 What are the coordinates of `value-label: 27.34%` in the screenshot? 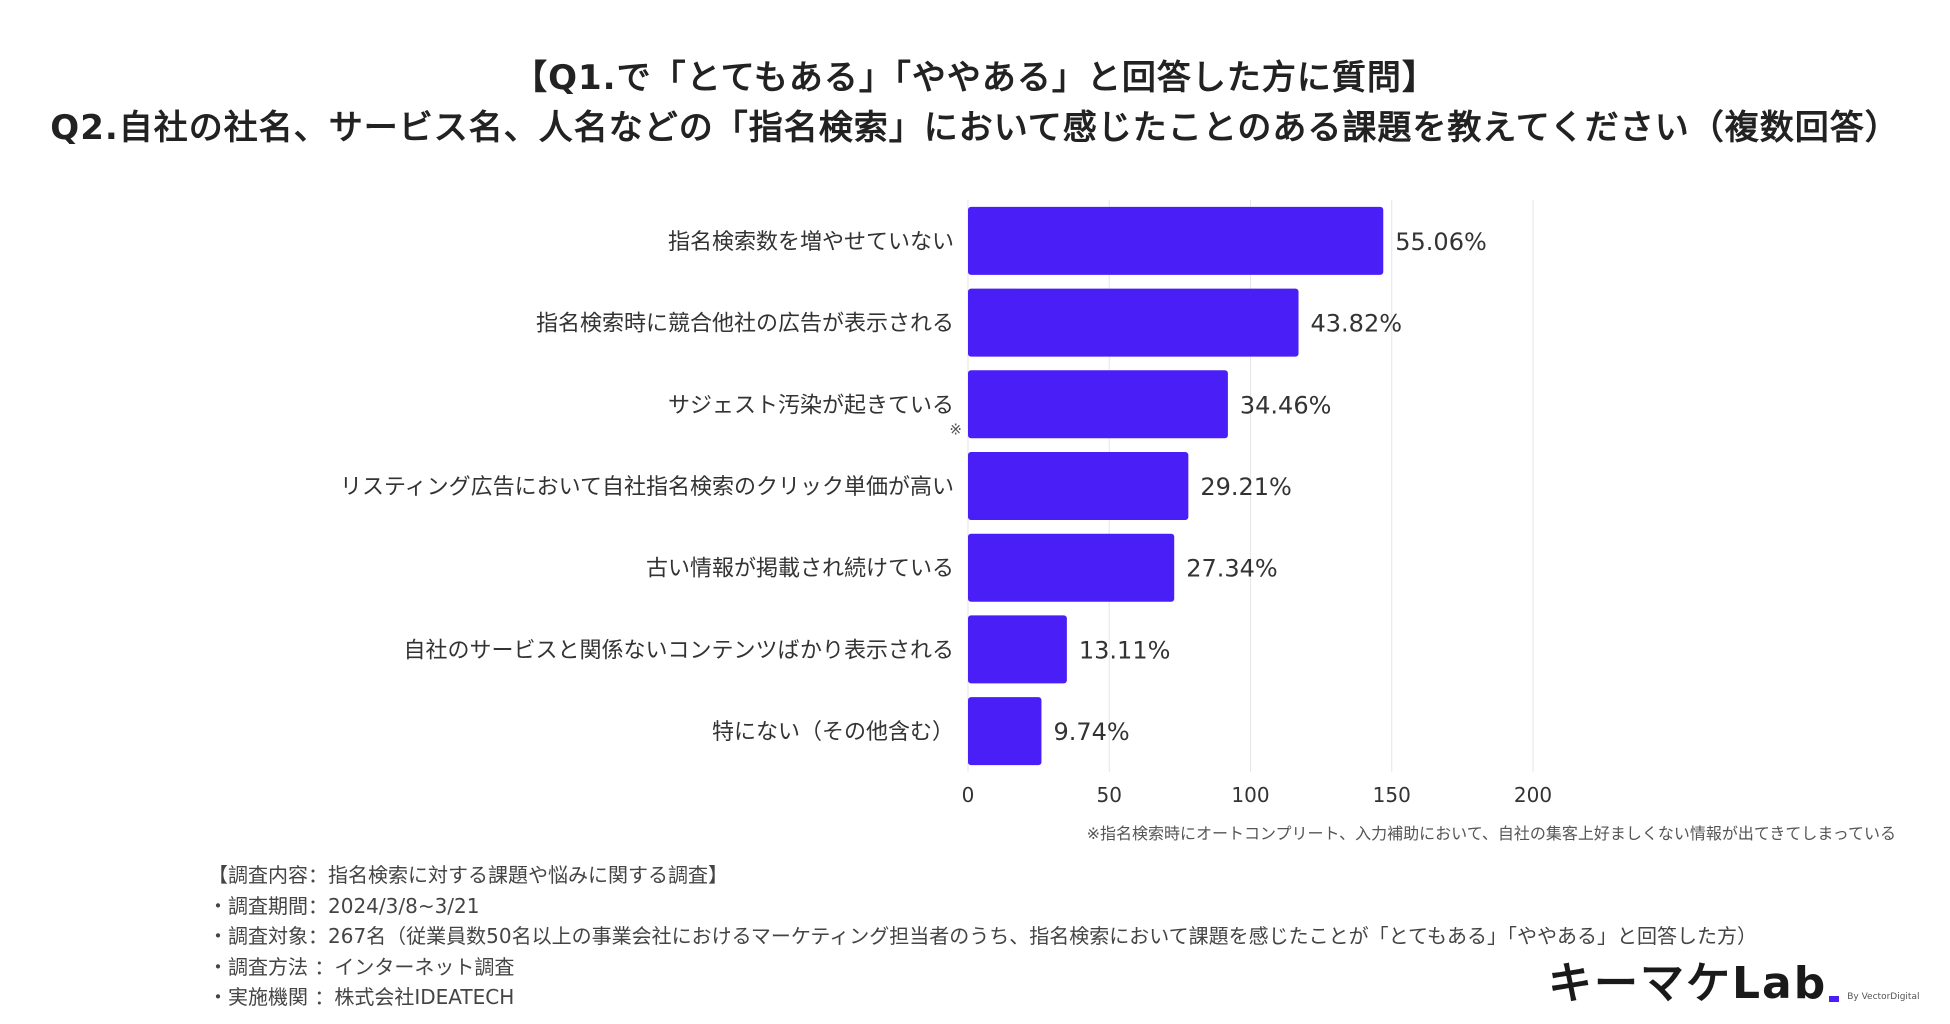 It's located at (1232, 569).